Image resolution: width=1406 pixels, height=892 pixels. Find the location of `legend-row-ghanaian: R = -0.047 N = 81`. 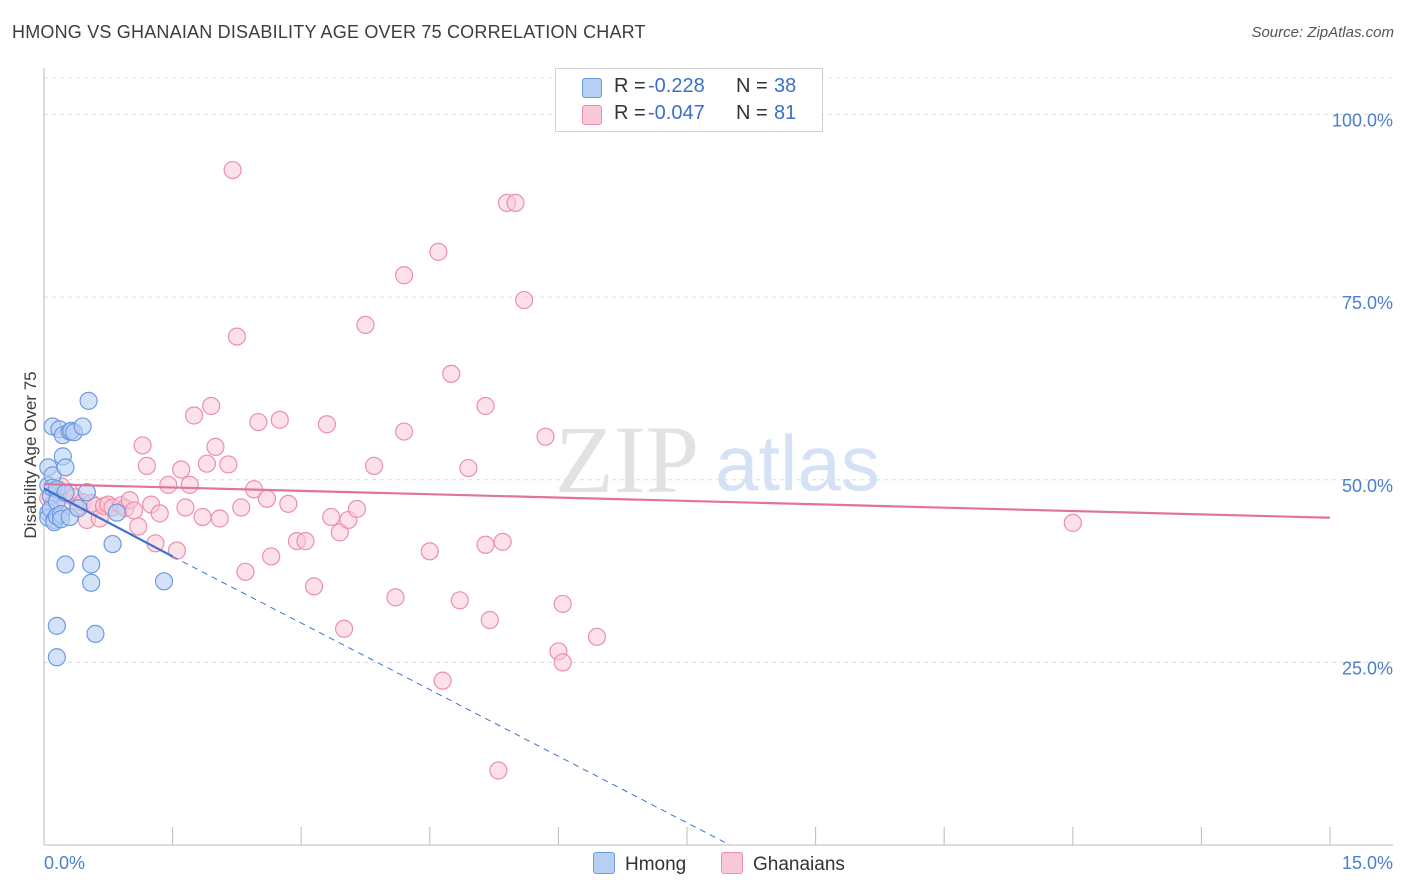

legend-row-ghanaian: R = -0.047 N = 81 is located at coordinates (689, 114).